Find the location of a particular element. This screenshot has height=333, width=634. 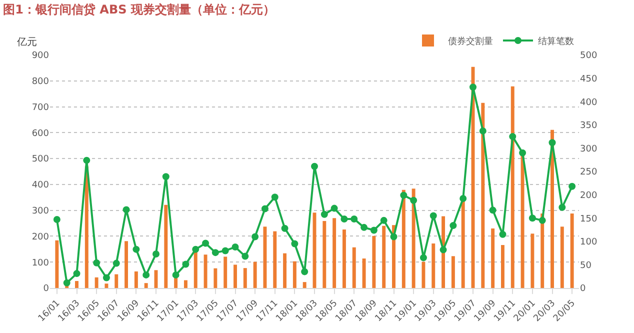

y-tick-label: 0 is located at coordinates (46, 289).